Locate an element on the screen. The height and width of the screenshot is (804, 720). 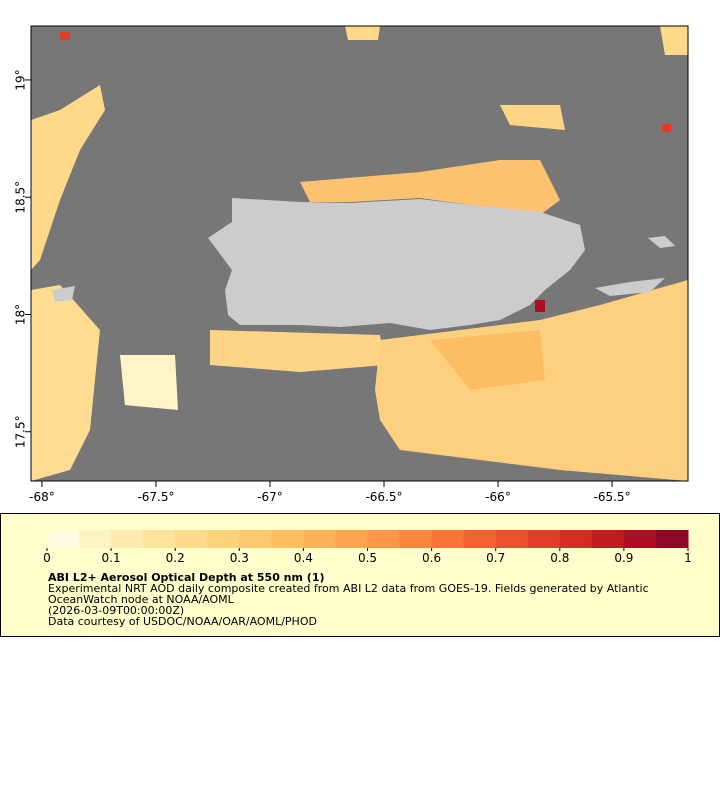
colorbar-tick-label: 0.2 is located at coordinates (175, 558).